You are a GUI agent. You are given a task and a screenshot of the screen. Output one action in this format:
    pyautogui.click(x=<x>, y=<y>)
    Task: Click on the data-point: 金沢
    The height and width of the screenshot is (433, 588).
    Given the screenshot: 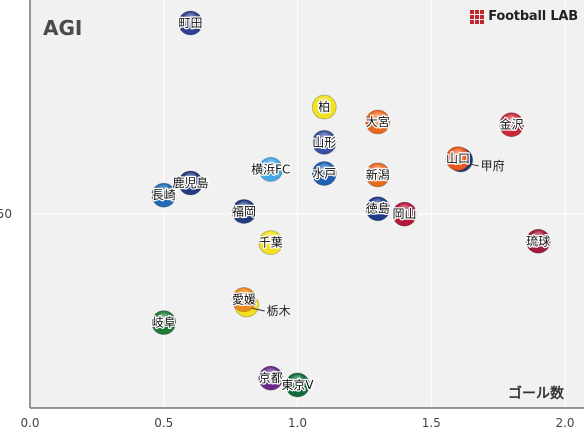 What is the action you would take?
    pyautogui.click(x=511, y=125)
    